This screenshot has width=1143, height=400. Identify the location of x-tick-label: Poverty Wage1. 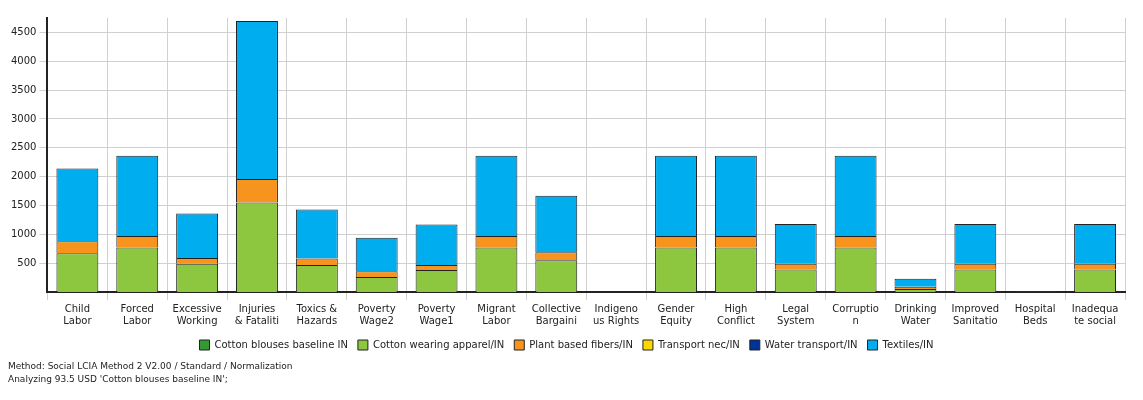
(436, 314).